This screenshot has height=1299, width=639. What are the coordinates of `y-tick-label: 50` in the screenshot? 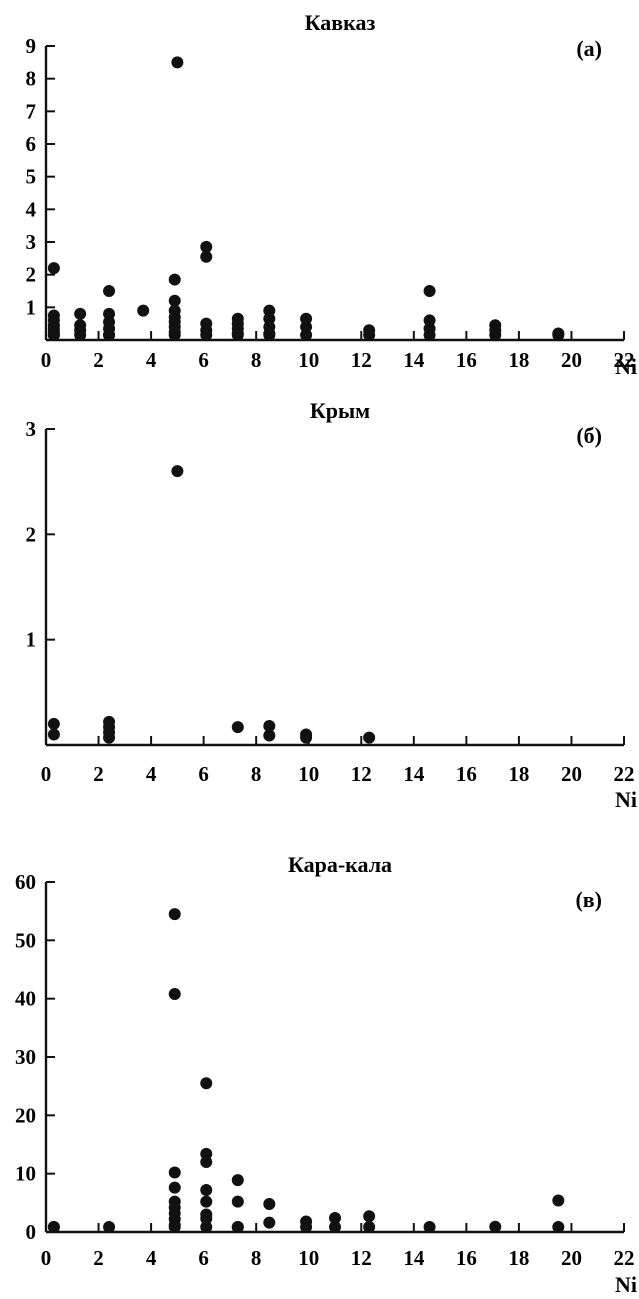 It's located at (25, 940).